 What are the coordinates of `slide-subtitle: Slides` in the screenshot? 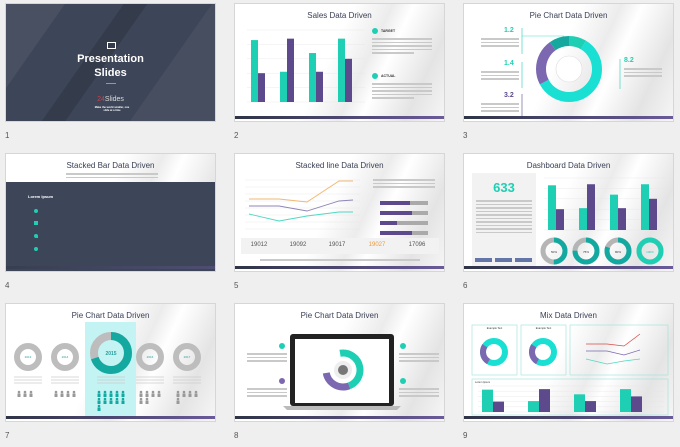 It's located at (110, 73).